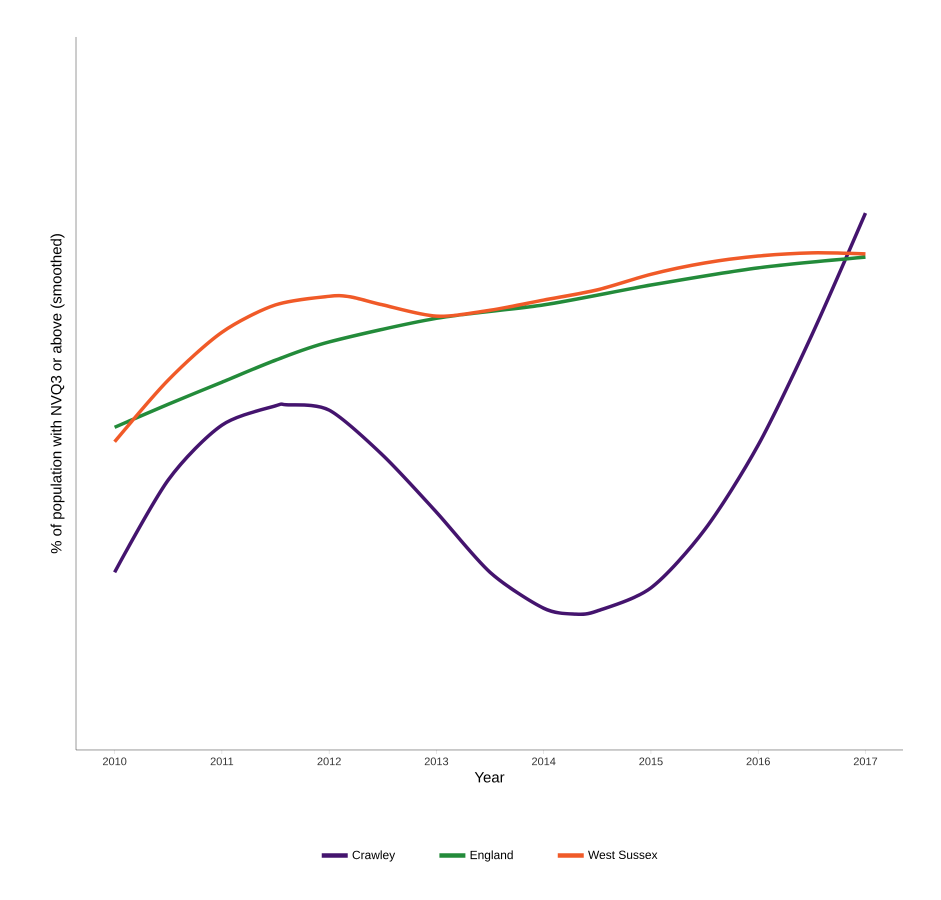  What do you see at coordinates (544, 762) in the screenshot?
I see `x-tick-label: 2014` at bounding box center [544, 762].